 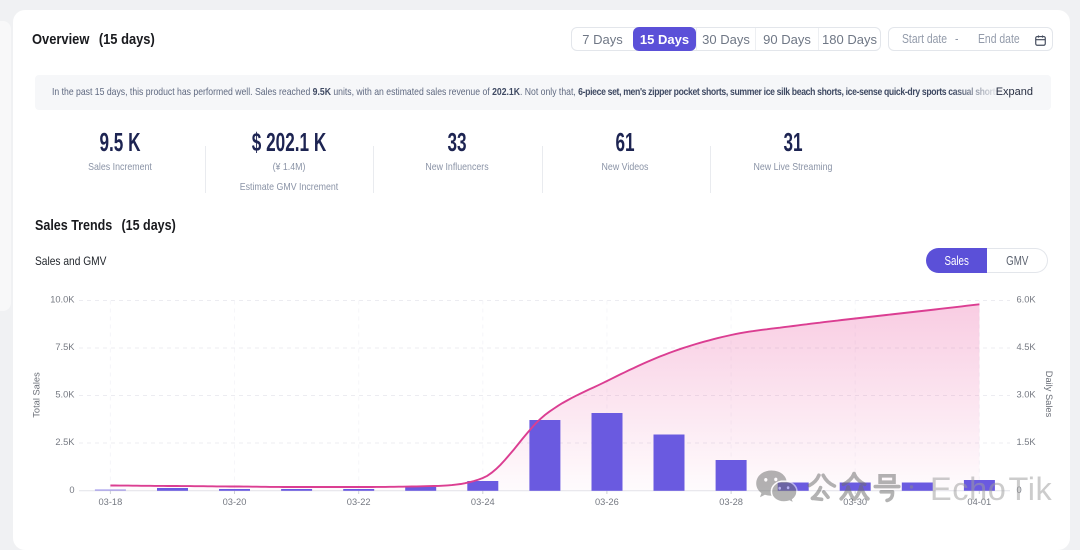 I want to click on svg-text: EchoTik, so click(x=991, y=489).